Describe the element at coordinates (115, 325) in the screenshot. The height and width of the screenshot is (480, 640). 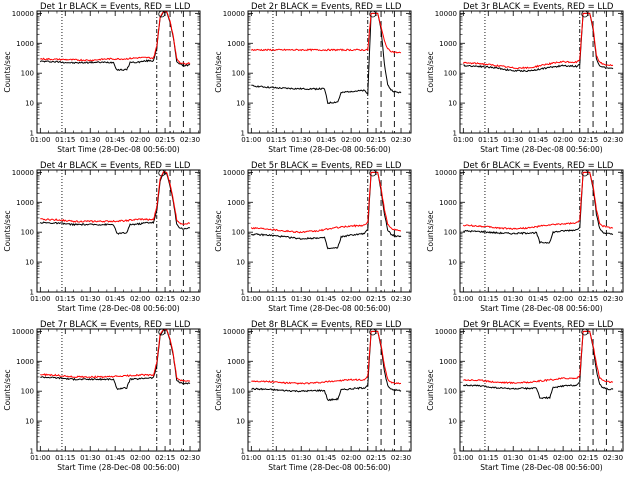
I see `panel-title: Det 7r BLACK = Events, RED = LLD` at that location.